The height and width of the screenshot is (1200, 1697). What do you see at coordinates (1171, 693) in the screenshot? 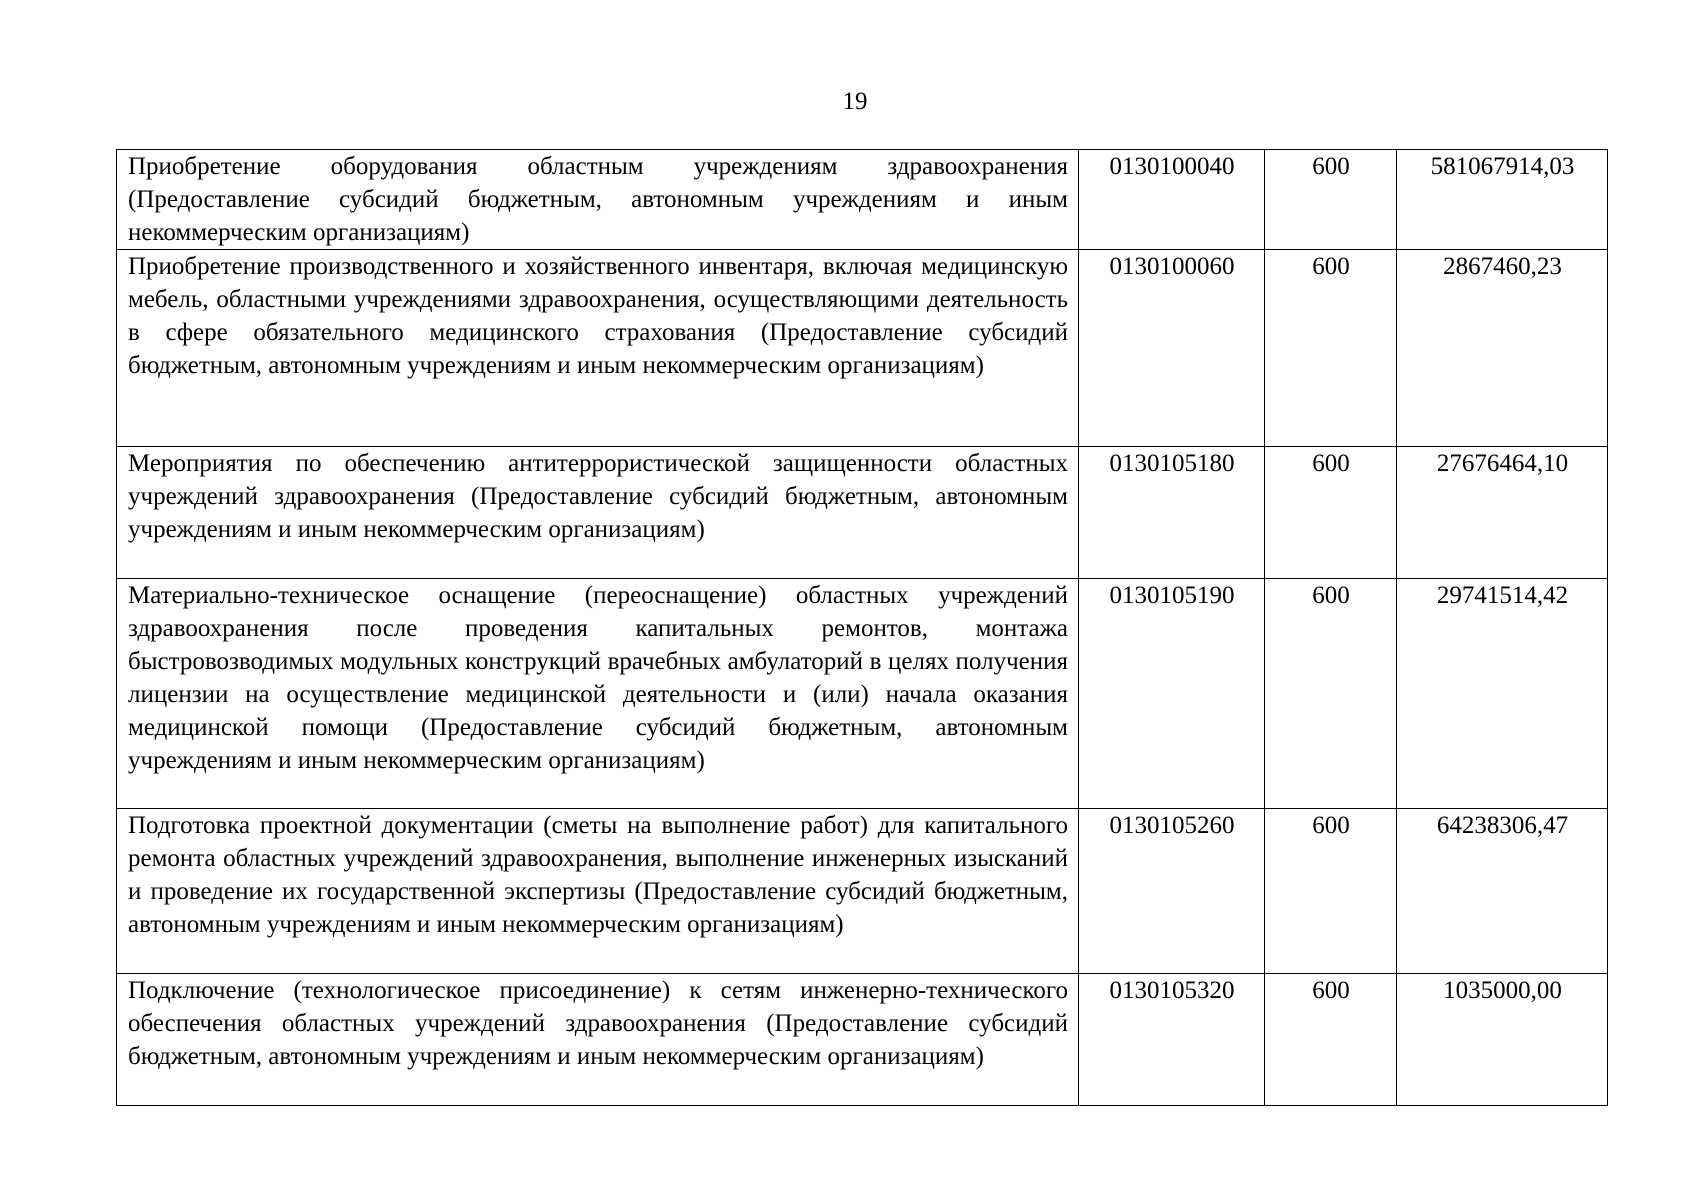
I see `row-code: 0130105190` at bounding box center [1171, 693].